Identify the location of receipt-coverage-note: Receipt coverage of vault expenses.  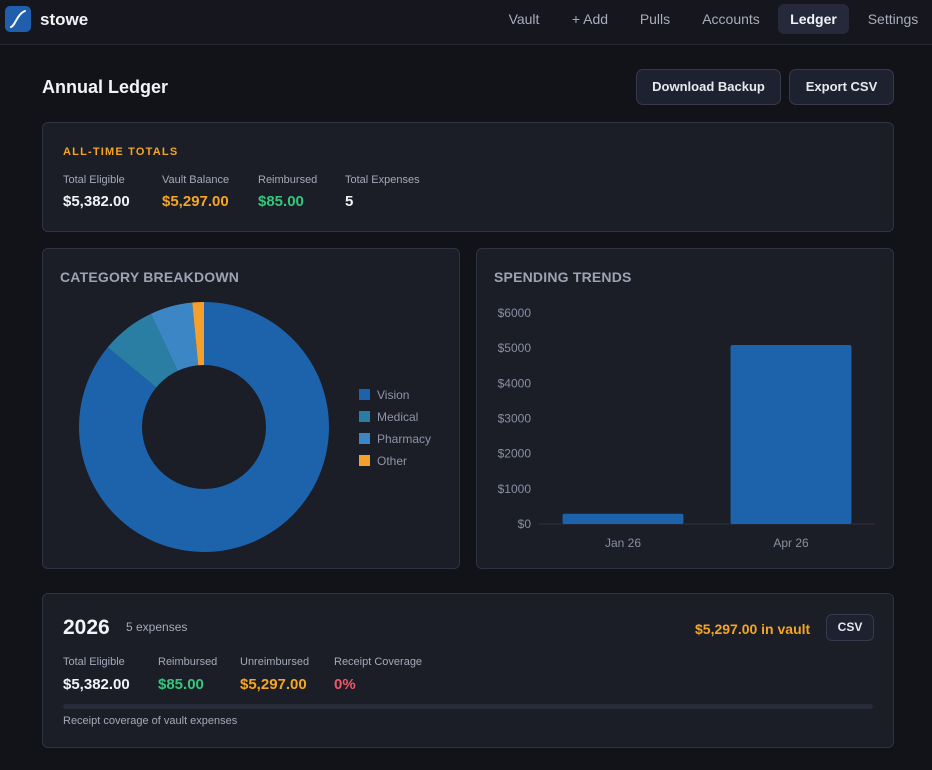
(150, 721).